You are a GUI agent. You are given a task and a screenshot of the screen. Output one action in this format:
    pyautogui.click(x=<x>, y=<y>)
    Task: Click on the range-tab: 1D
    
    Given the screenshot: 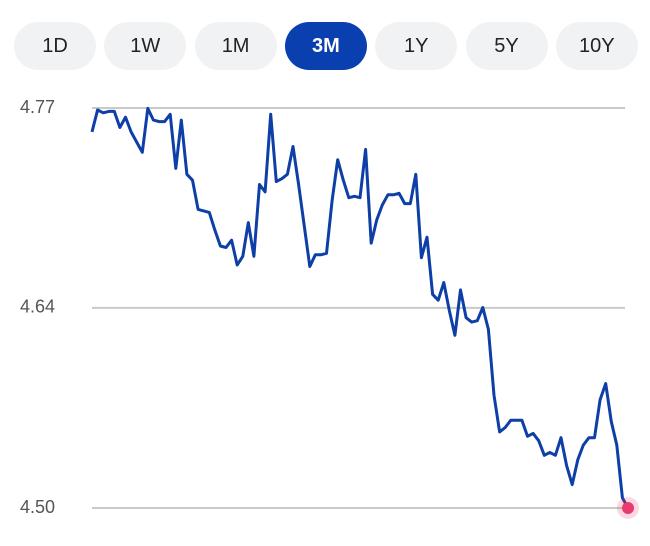 What is the action you would take?
    pyautogui.click(x=55, y=46)
    